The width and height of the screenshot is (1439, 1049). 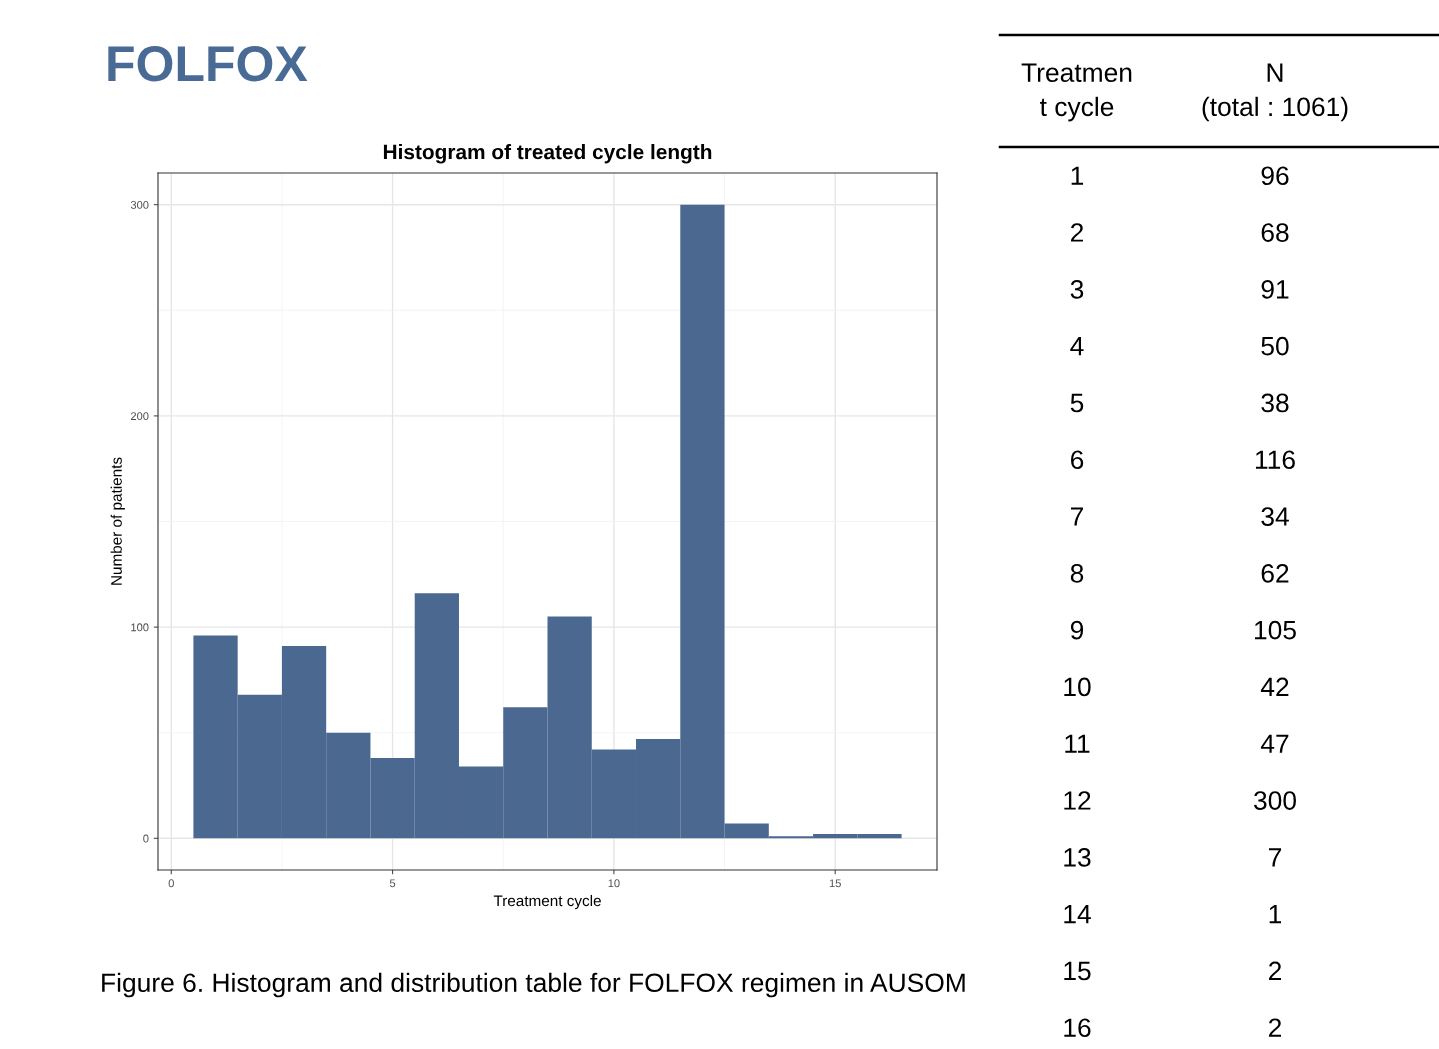 What do you see at coordinates (1275, 232) in the screenshot?
I see `text: 68` at bounding box center [1275, 232].